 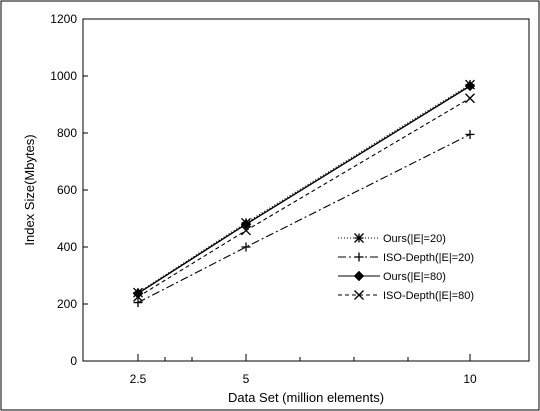 What do you see at coordinates (428, 258) in the screenshot?
I see `legend-label: ISO-Depth(|E|=20)` at bounding box center [428, 258].